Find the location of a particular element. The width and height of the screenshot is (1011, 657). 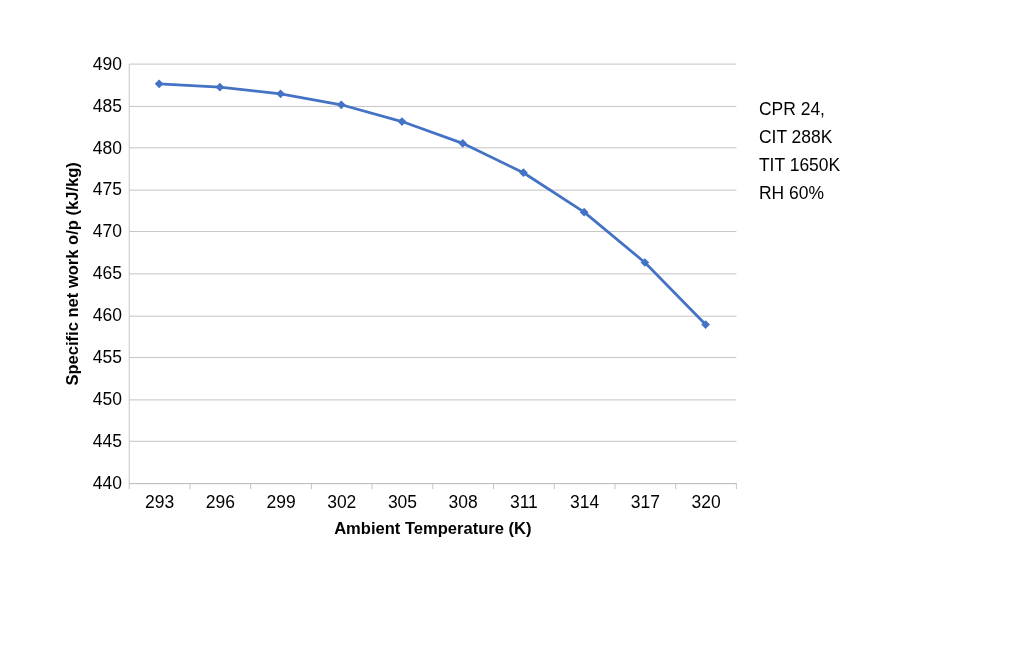

x-tick-label: 299 is located at coordinates (281, 502).